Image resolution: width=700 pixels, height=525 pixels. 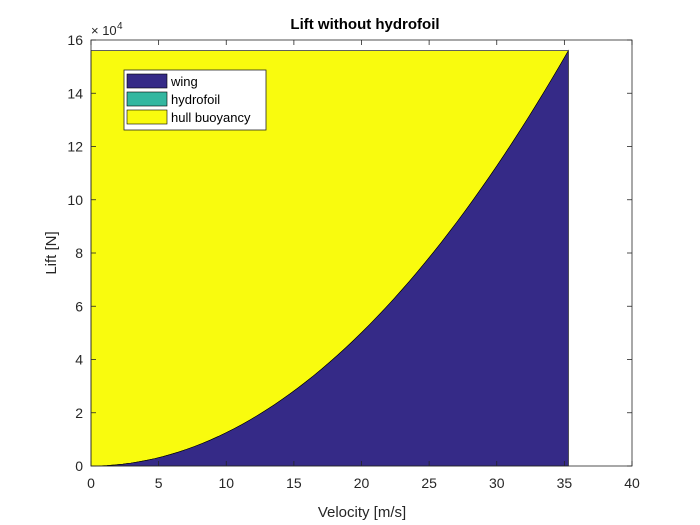 What do you see at coordinates (79, 306) in the screenshot?
I see `y-tick-label: 6` at bounding box center [79, 306].